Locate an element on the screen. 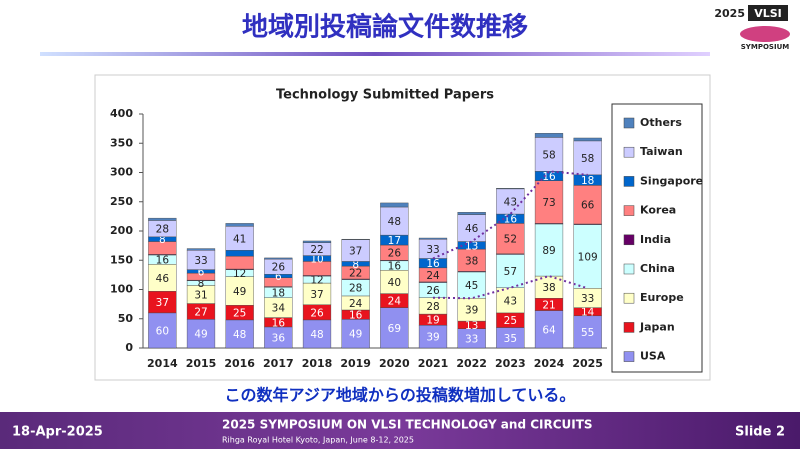  data-label: 13 is located at coordinates (471, 326).